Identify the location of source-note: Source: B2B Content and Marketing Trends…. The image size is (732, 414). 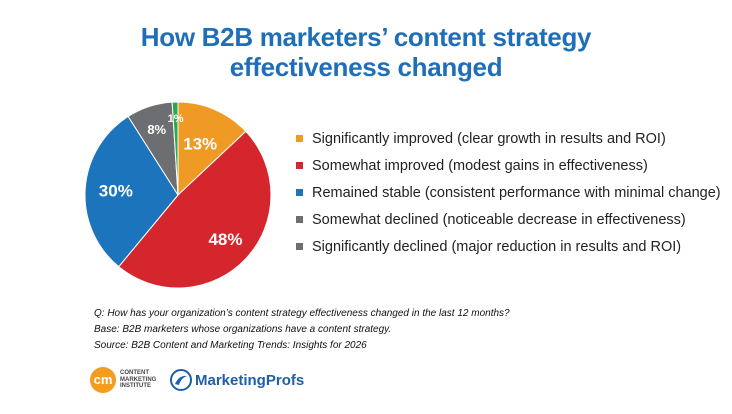
(230, 345).